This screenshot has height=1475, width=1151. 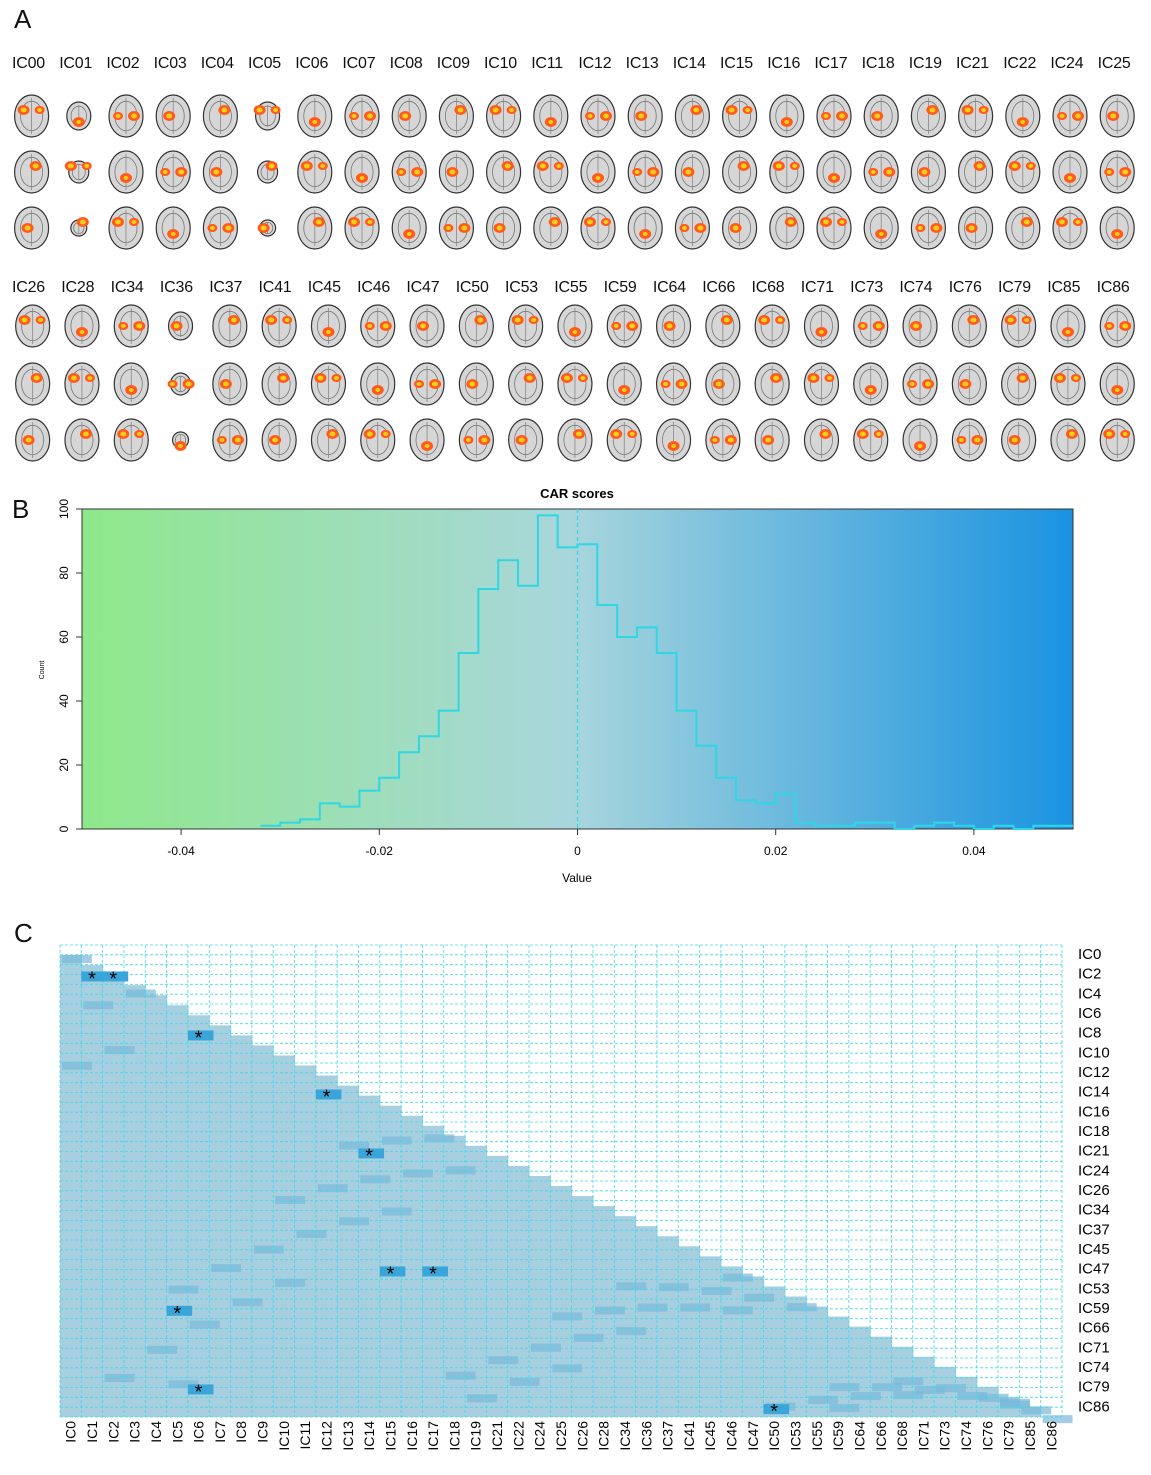 What do you see at coordinates (170, 63) in the screenshot?
I see `ic-label: IC03` at bounding box center [170, 63].